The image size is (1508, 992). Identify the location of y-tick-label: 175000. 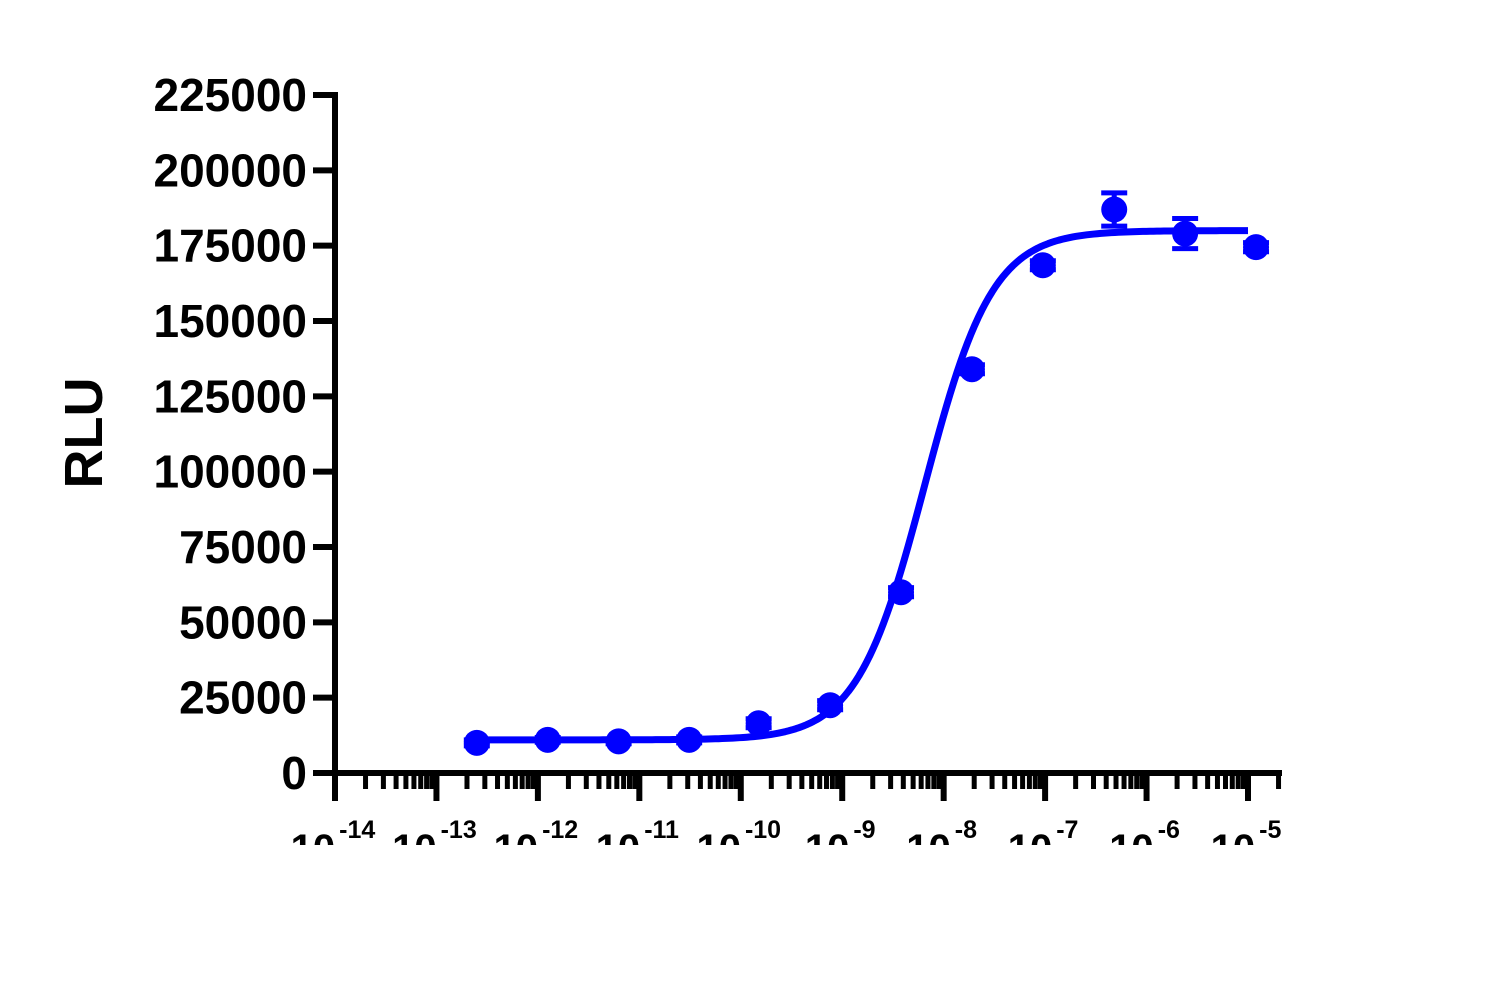
(231, 246).